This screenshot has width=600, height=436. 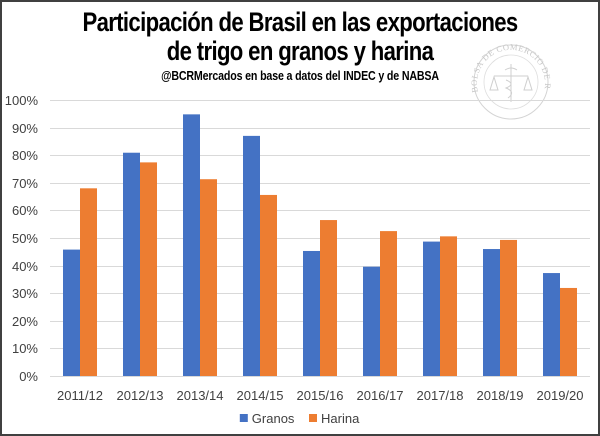 What do you see at coordinates (140, 395) in the screenshot?
I see `x-tick-label: 2012/13` at bounding box center [140, 395].